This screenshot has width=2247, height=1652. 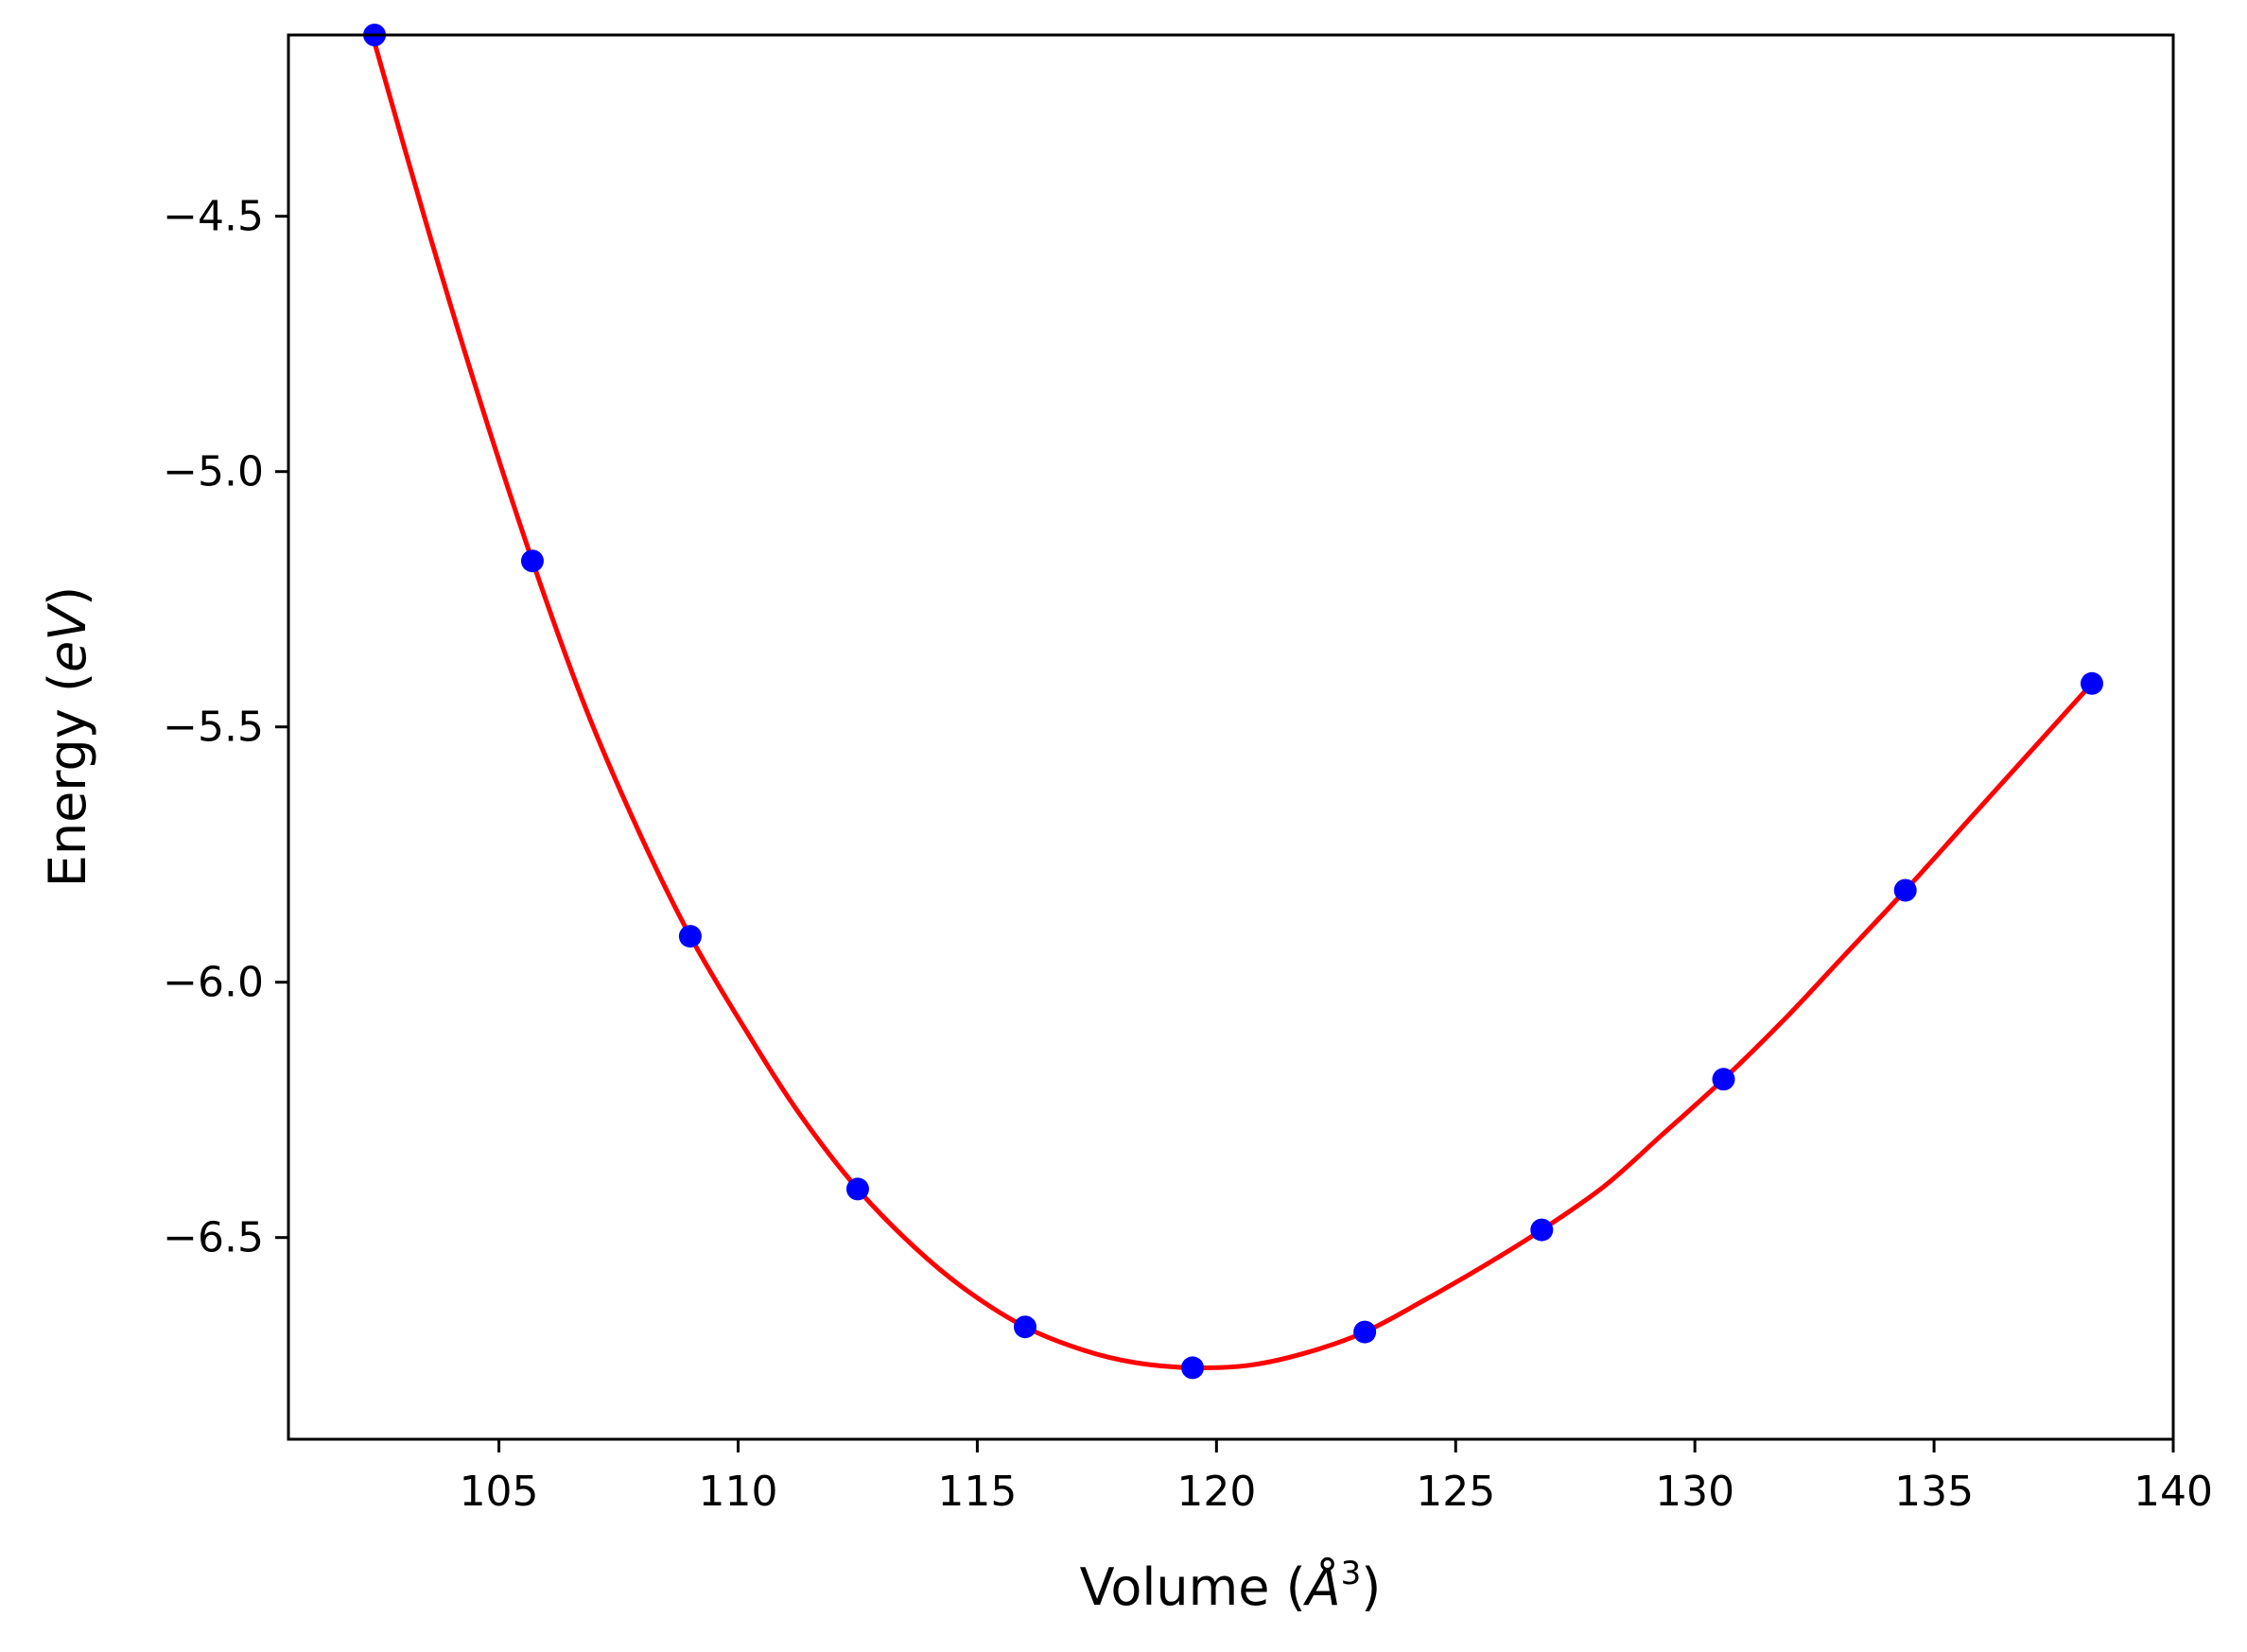 What do you see at coordinates (213, 1238) in the screenshot?
I see `y-tick-label: −6.5` at bounding box center [213, 1238].